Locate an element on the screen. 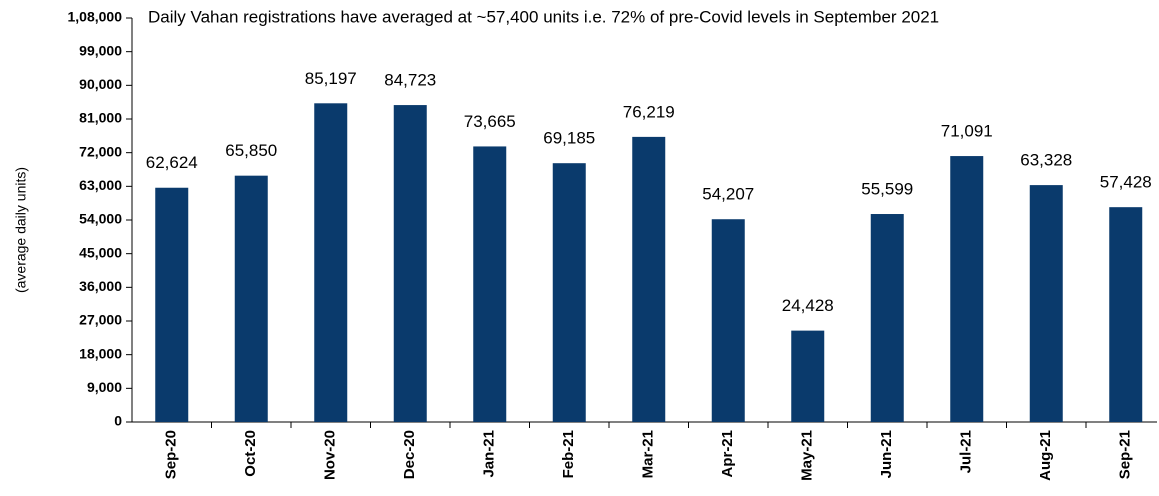 This screenshot has height=496, width=1159. x-tick-label: Feb-21 is located at coordinates (568, 454).